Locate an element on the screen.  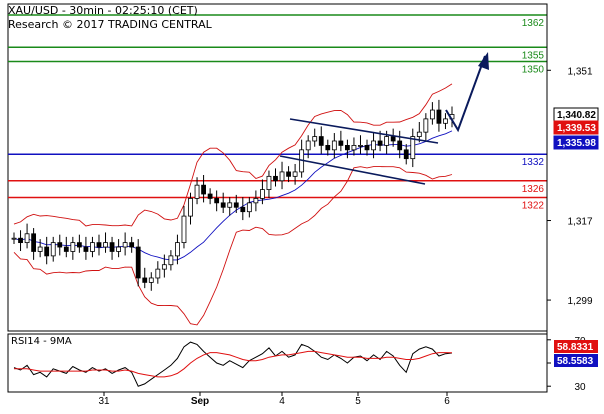
rsi-tag-value: 58.8331 is located at coordinates (575, 347).